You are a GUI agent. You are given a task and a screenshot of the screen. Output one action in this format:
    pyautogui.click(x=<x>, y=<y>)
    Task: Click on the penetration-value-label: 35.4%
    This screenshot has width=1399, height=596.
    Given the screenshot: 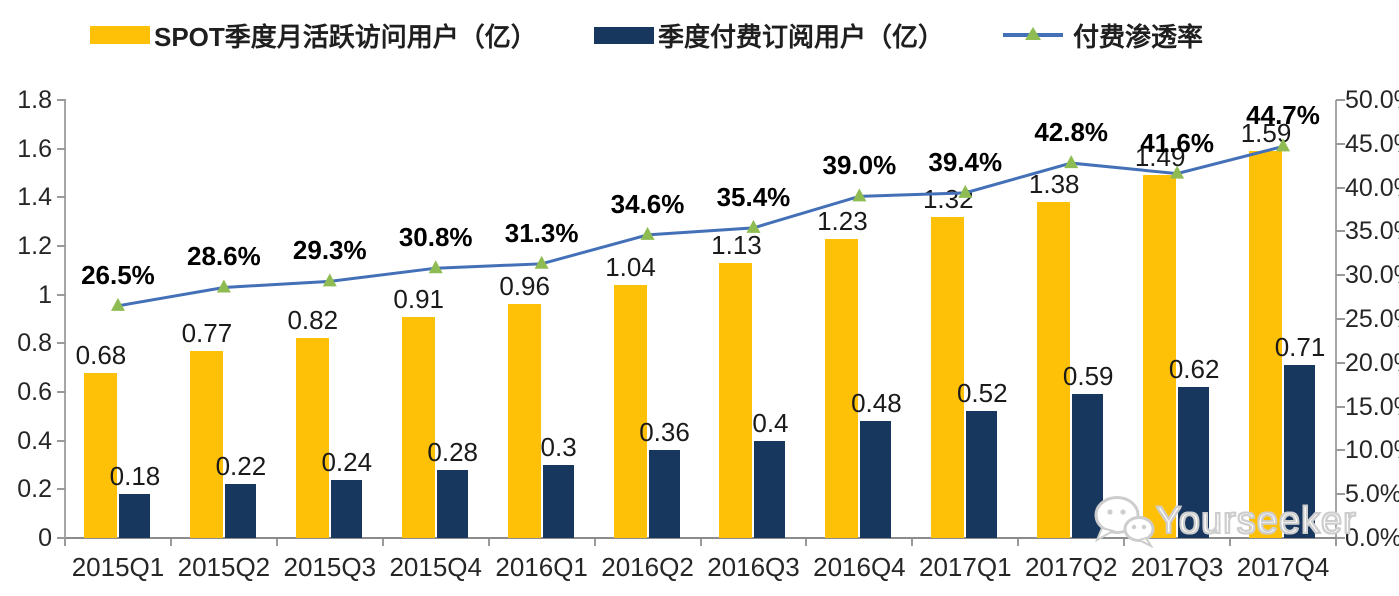 What is the action you would take?
    pyautogui.click(x=753, y=196)
    